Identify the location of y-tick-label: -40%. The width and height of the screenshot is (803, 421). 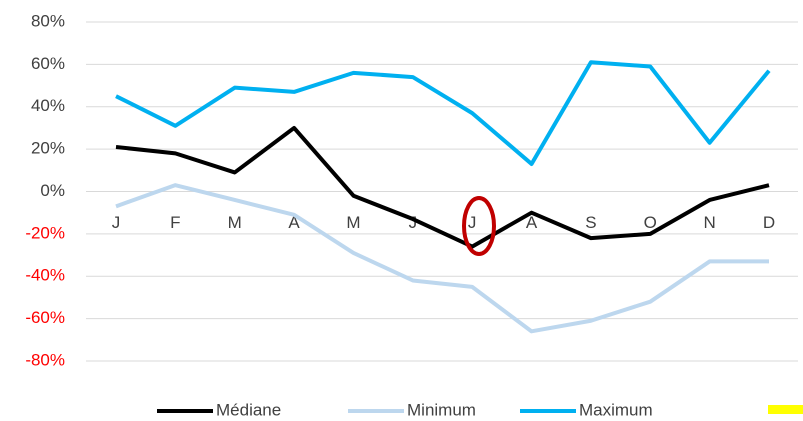
(45, 275).